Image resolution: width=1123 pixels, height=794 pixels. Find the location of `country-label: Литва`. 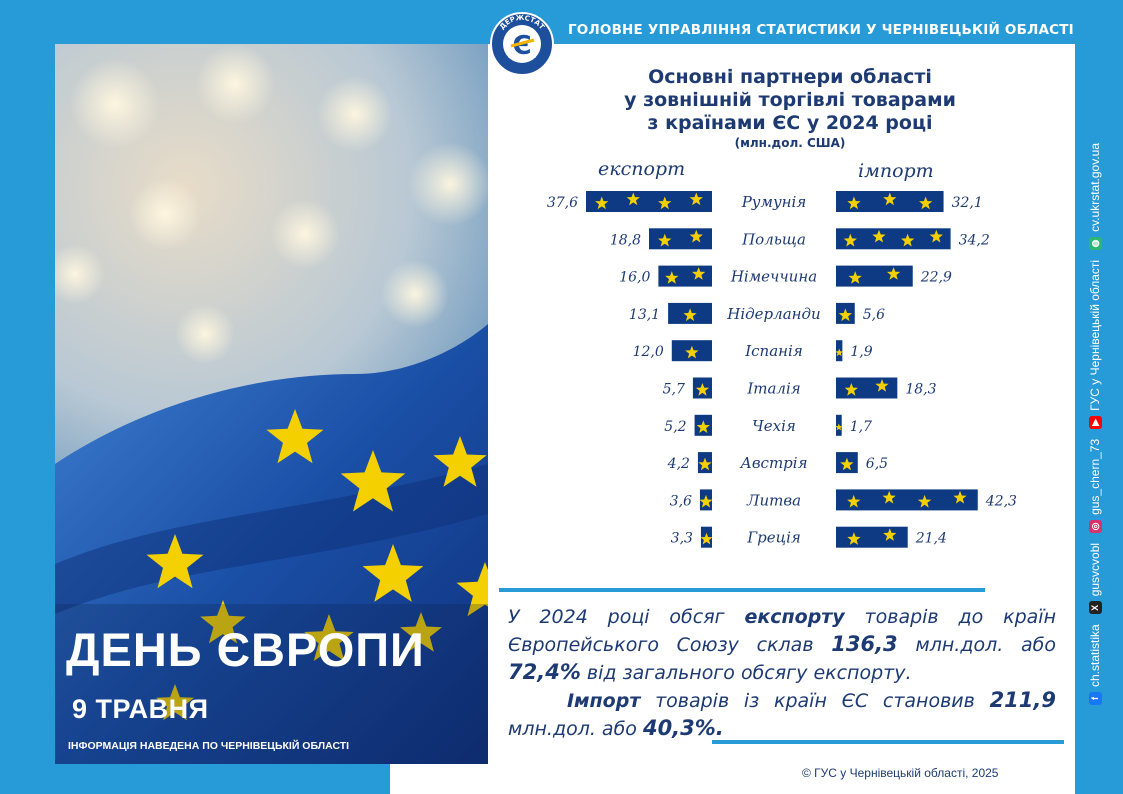

country-label: Литва is located at coordinates (773, 500).